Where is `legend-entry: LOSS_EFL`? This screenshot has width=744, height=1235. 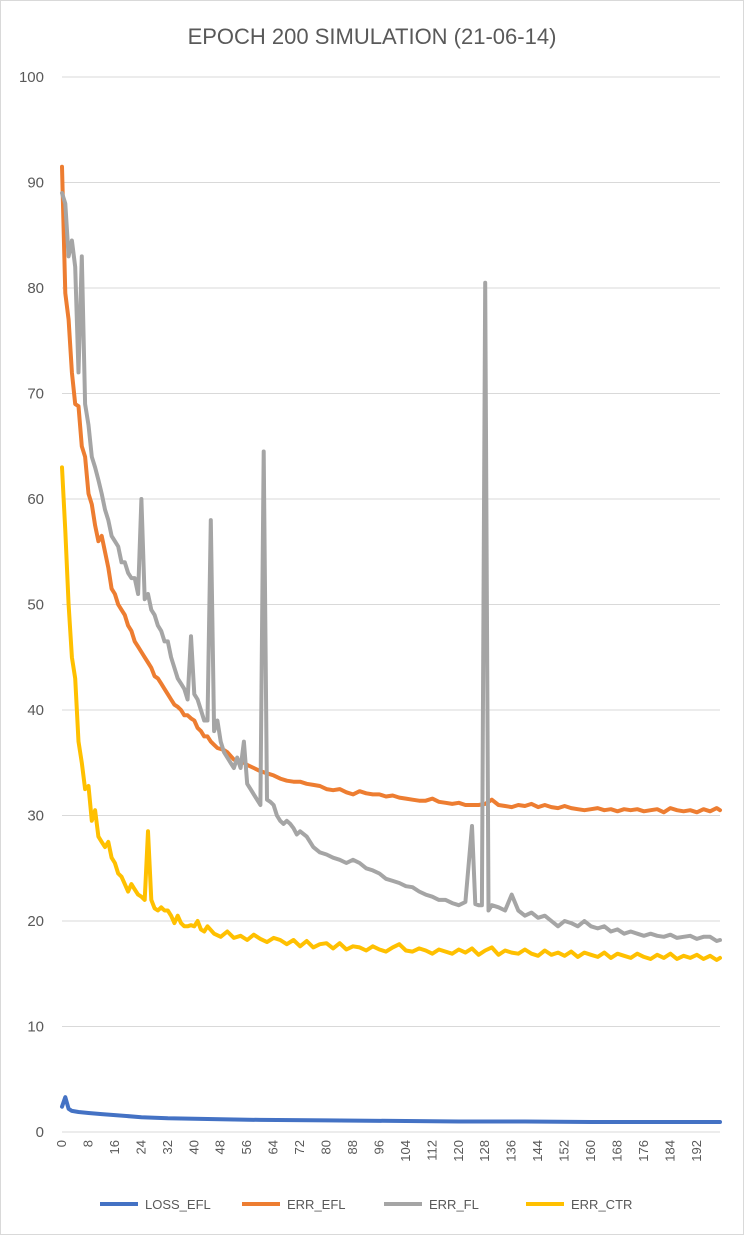
legend-entry: LOSS_EFL is located at coordinates (178, 1204).